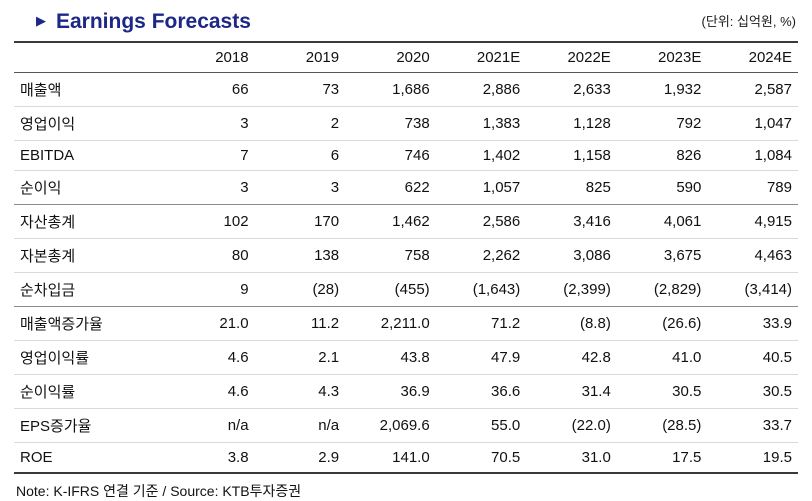 The image size is (812, 501). What do you see at coordinates (571, 188) in the screenshot?
I see `cell-value: 825` at bounding box center [571, 188].